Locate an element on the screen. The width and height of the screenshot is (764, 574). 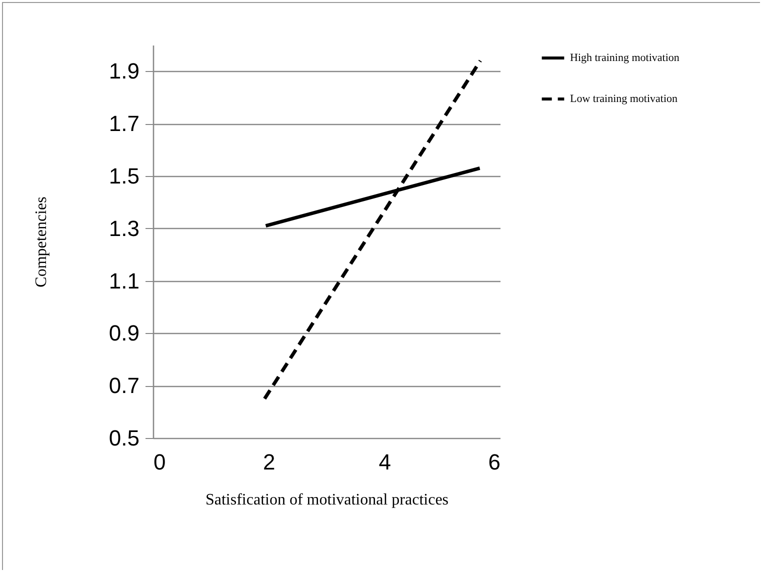
x-tick-label: 2 is located at coordinates (269, 462).